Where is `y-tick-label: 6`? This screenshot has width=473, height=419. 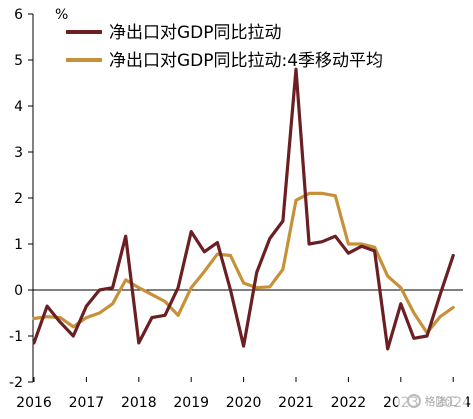
y-tick-label: 6 is located at coordinates (18, 15).